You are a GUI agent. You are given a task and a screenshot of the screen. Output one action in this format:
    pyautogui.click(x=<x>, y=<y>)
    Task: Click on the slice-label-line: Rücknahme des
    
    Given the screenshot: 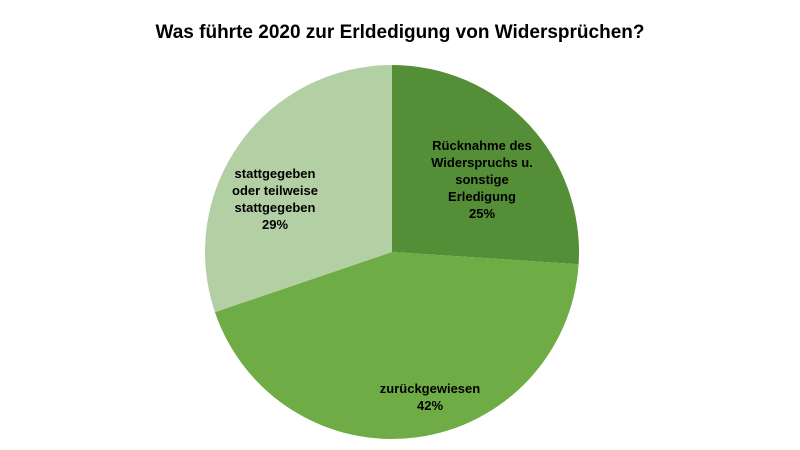 What is the action you would take?
    pyautogui.click(x=482, y=145)
    